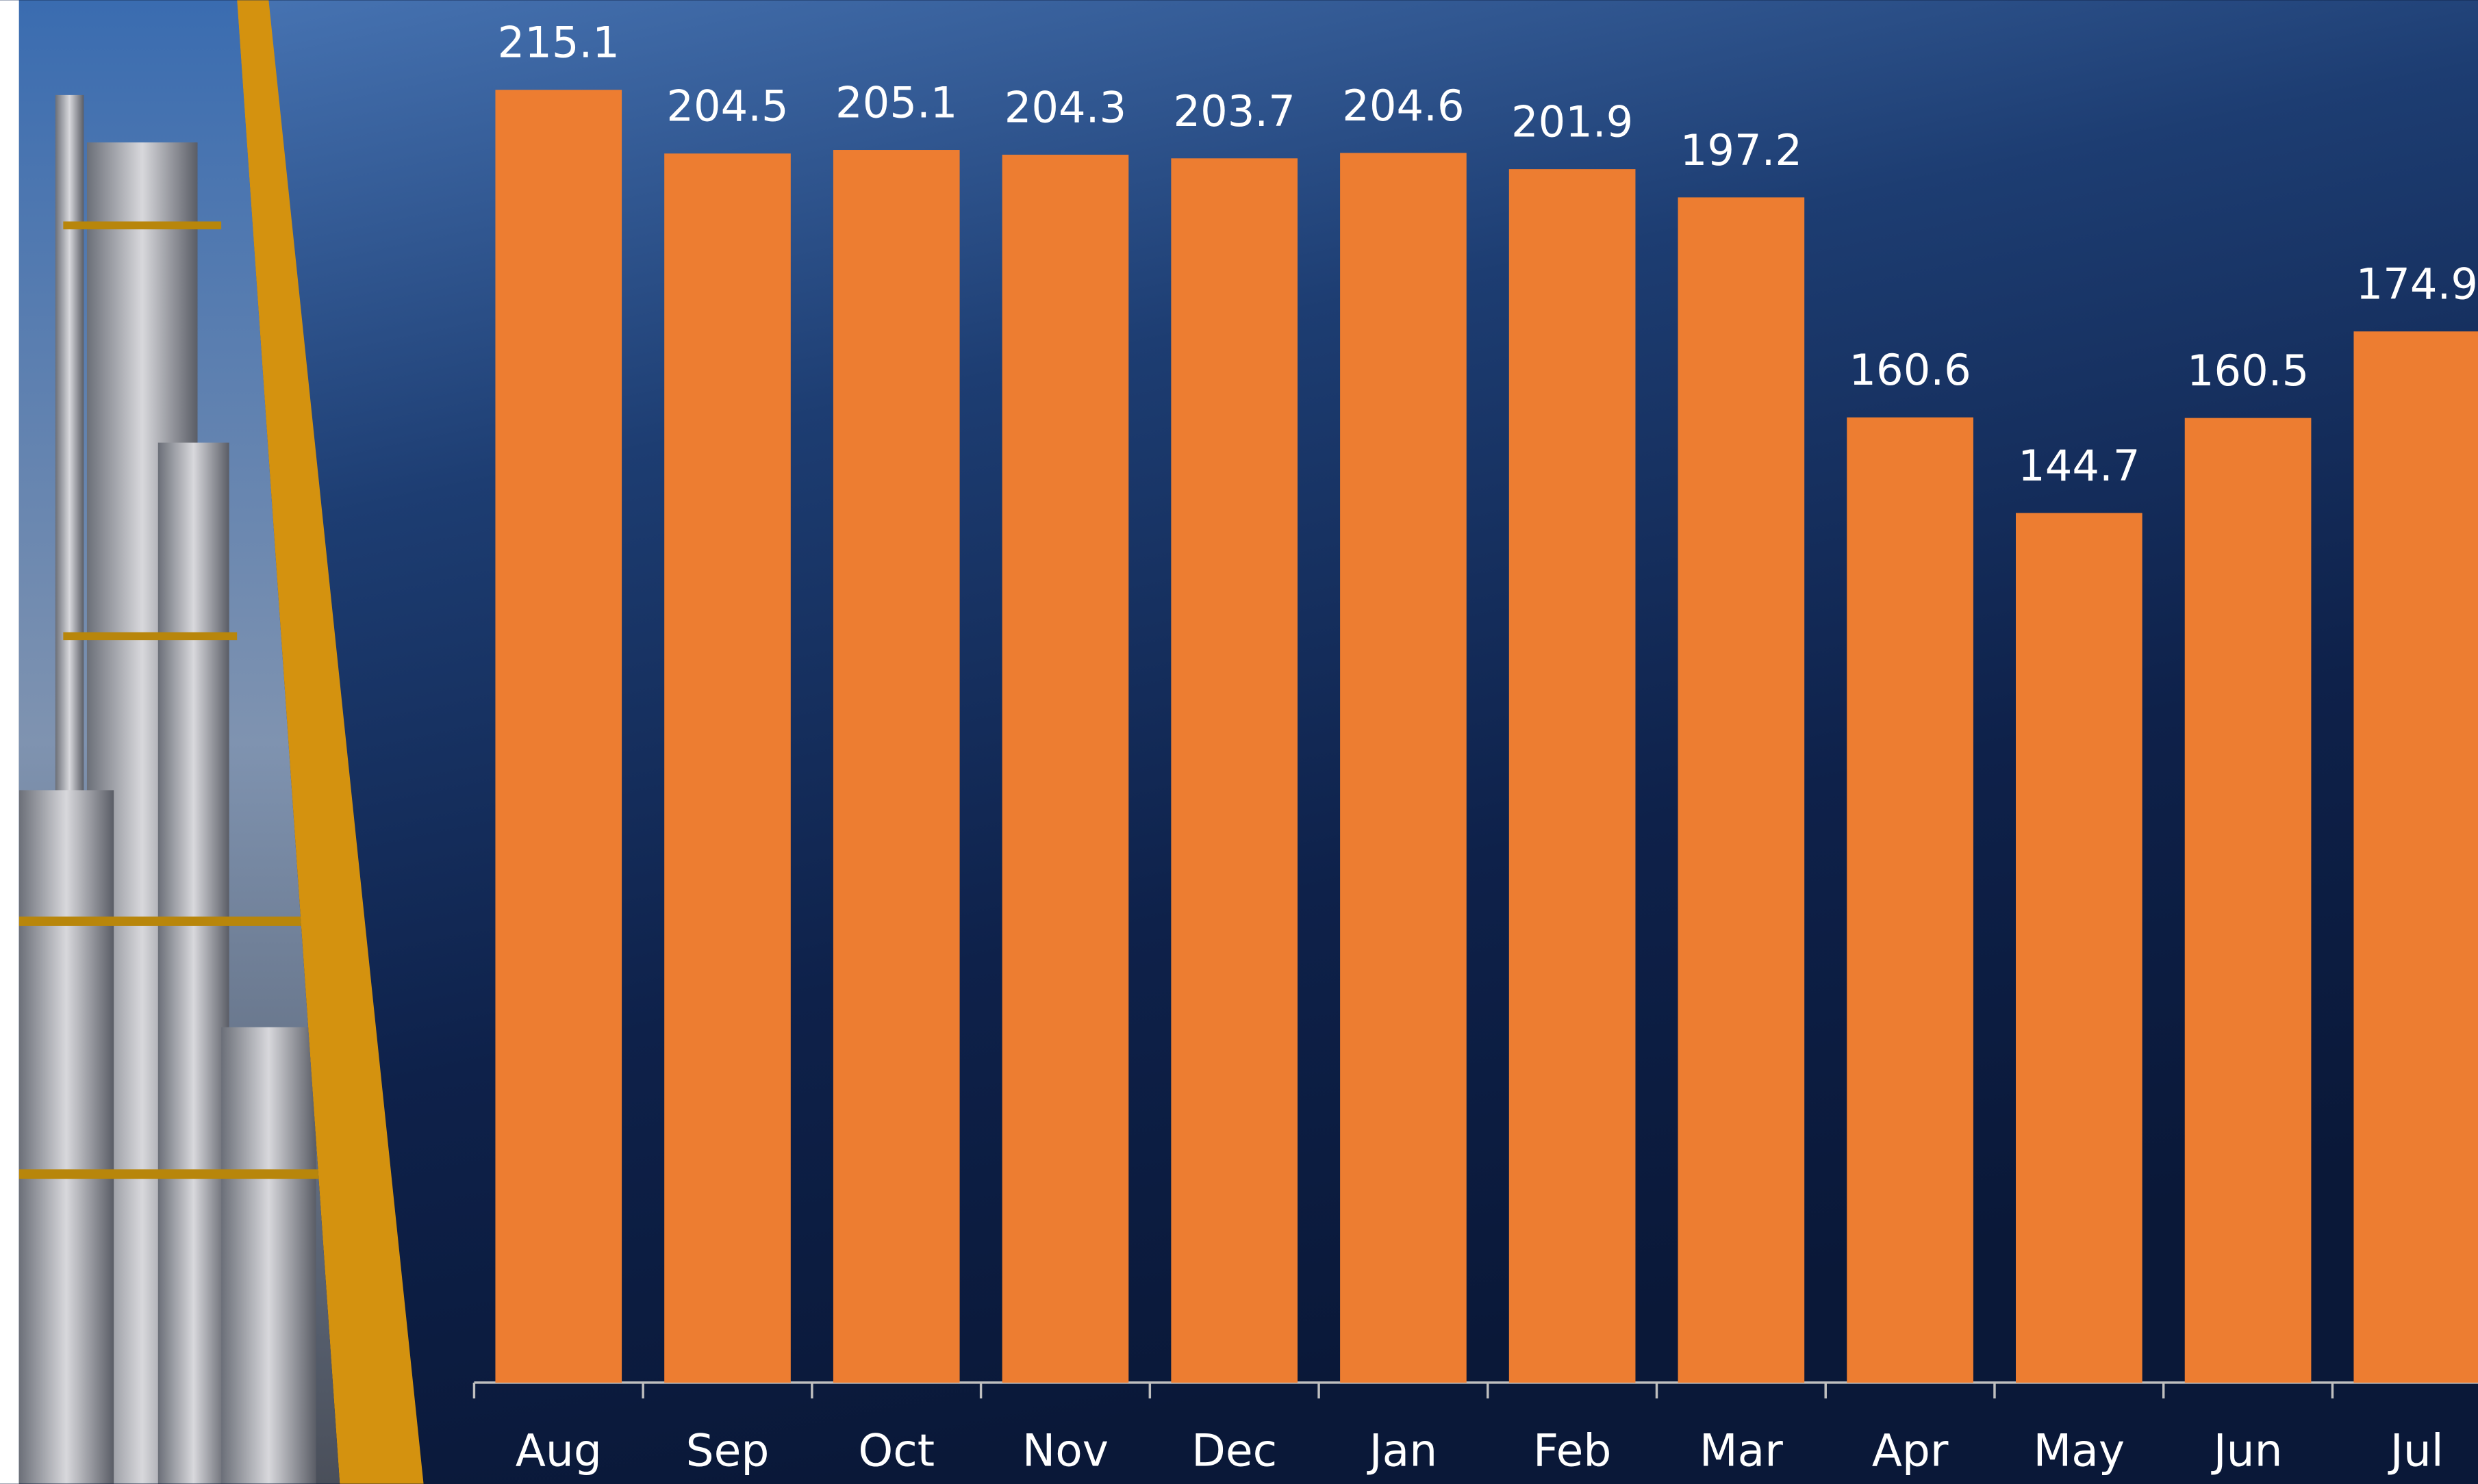 This screenshot has width=2478, height=1484. Describe the element at coordinates (559, 43) in the screenshot. I see `data-label: 215.1` at that location.